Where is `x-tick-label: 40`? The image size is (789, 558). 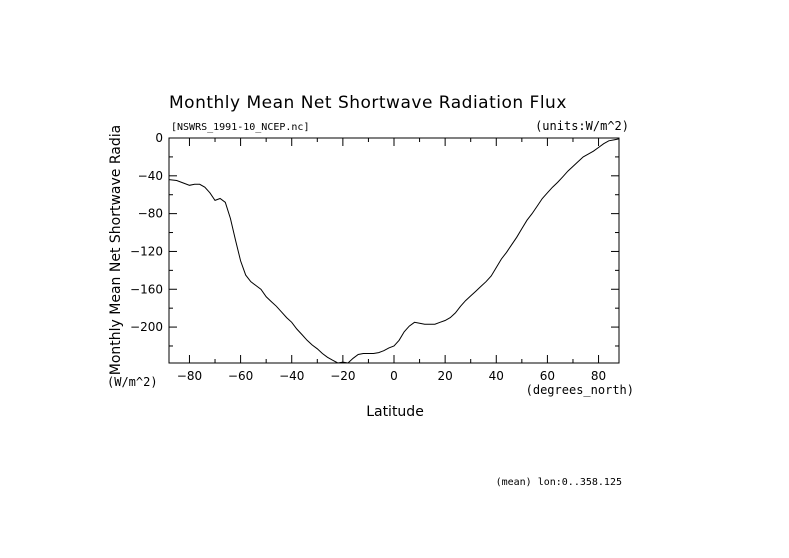 x-tick-label: 40 is located at coordinates (496, 376).